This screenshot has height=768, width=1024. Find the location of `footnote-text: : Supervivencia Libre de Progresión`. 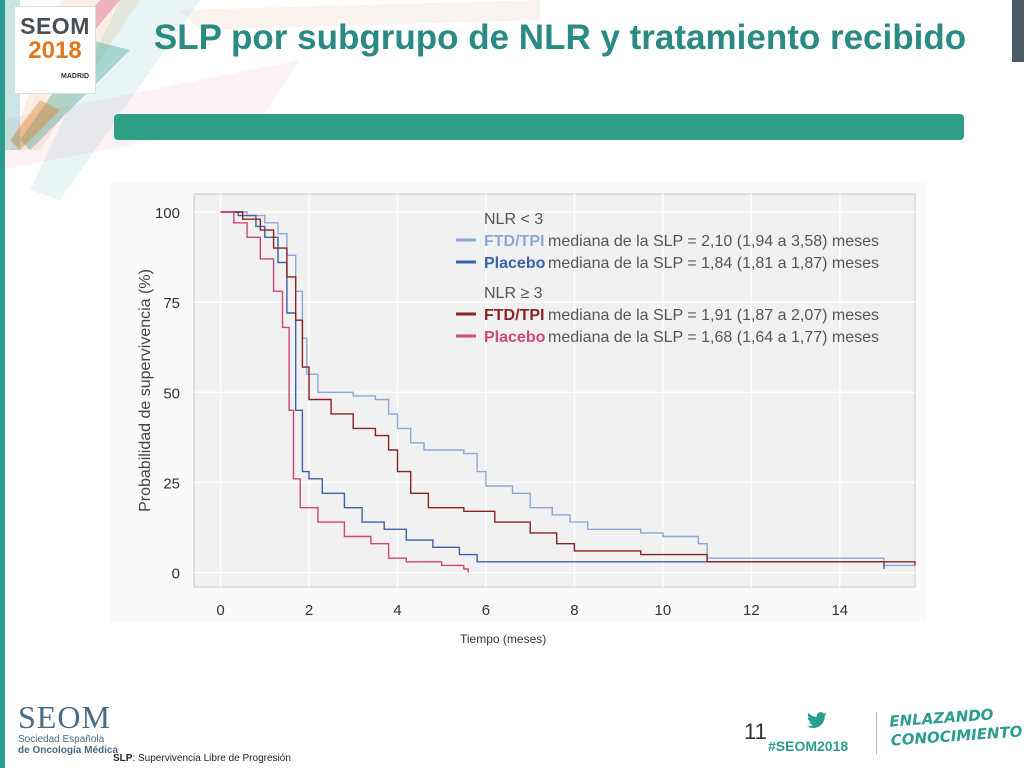

footnote-text: : Supervivencia Libre de Progresión is located at coordinates (211, 758).